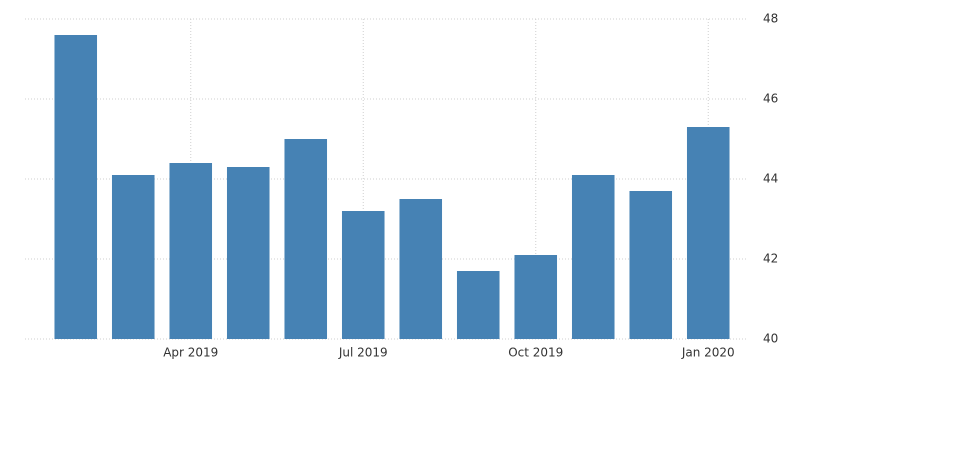  Describe the element at coordinates (708, 353) in the screenshot. I see `x-tick-label: Jan 2020` at that location.